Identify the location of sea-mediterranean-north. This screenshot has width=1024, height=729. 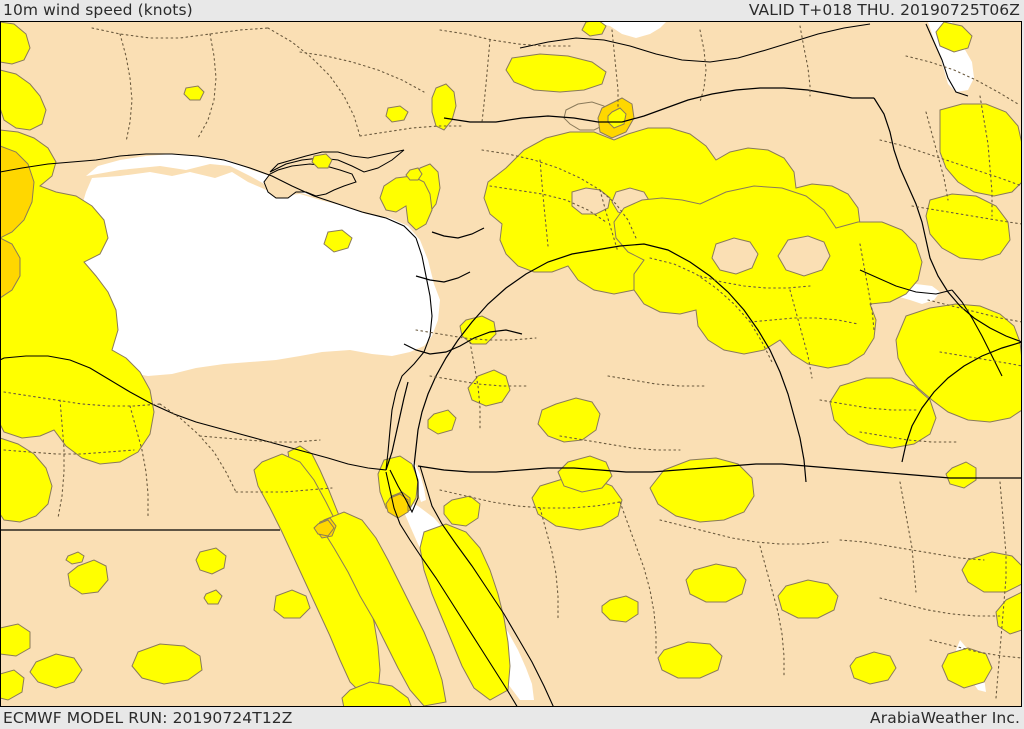
(199, 175).